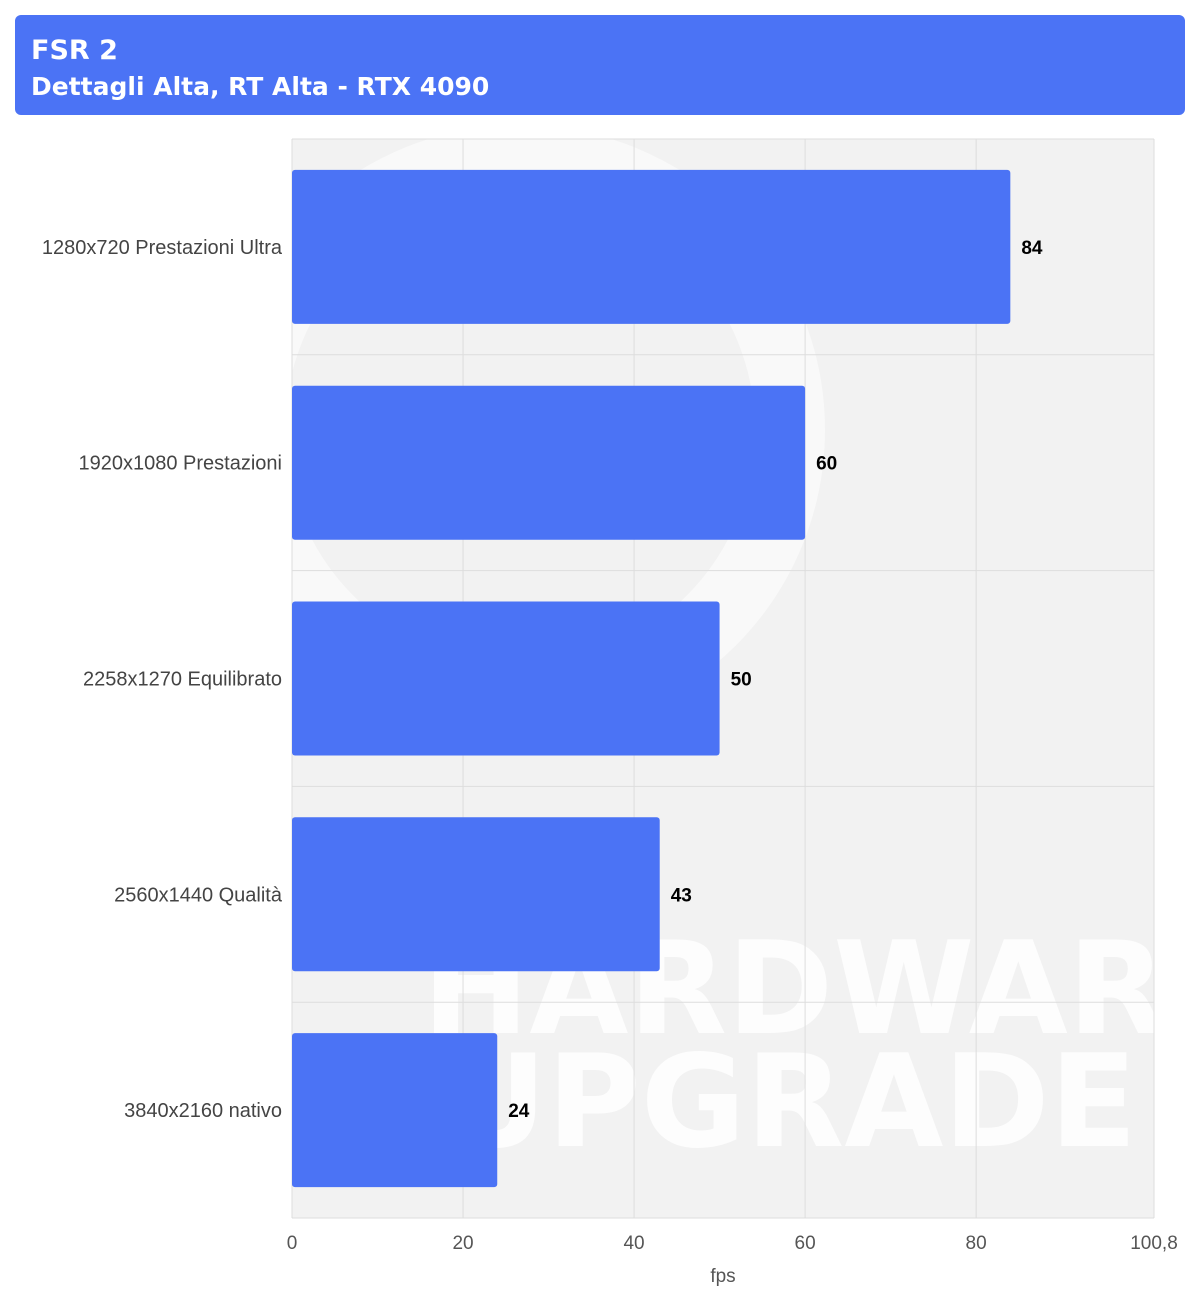  What do you see at coordinates (180, 464) in the screenshot?
I see `category-label: 1920x1080 Prestazioni` at bounding box center [180, 464].